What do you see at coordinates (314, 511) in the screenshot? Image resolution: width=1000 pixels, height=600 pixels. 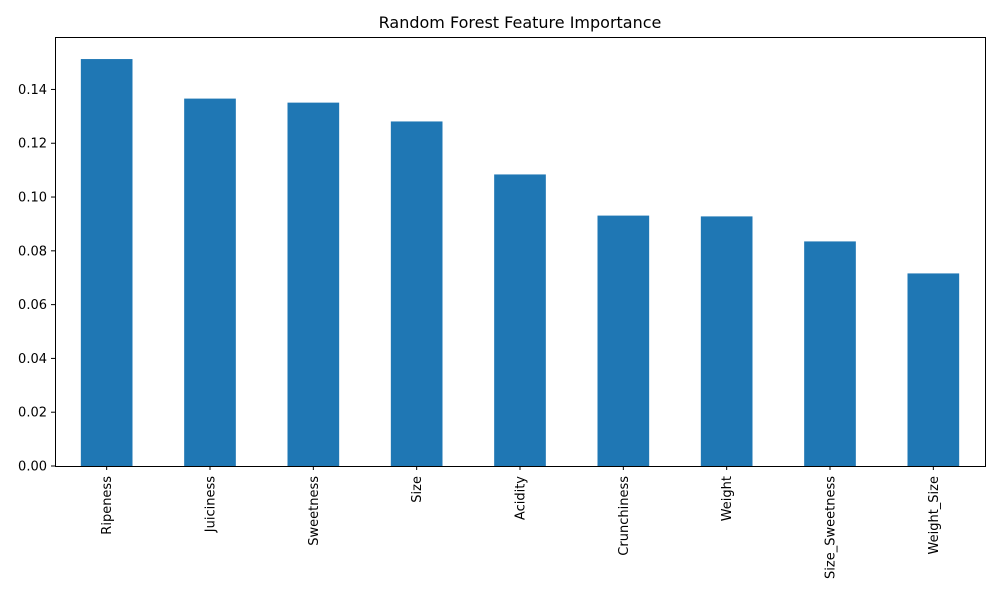 I see `x-tick-label: Sweetness` at bounding box center [314, 511].